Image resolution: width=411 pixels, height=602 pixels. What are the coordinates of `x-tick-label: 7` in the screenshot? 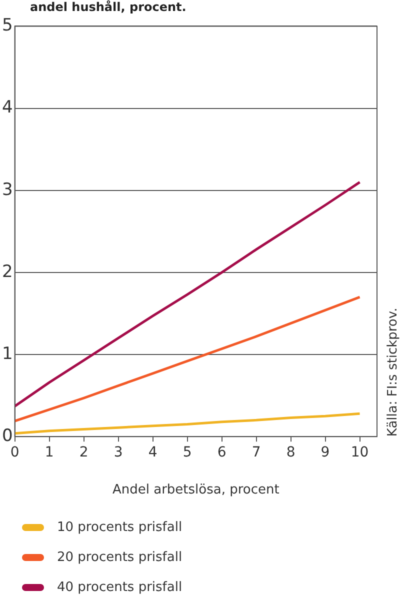 It's located at (256, 452).